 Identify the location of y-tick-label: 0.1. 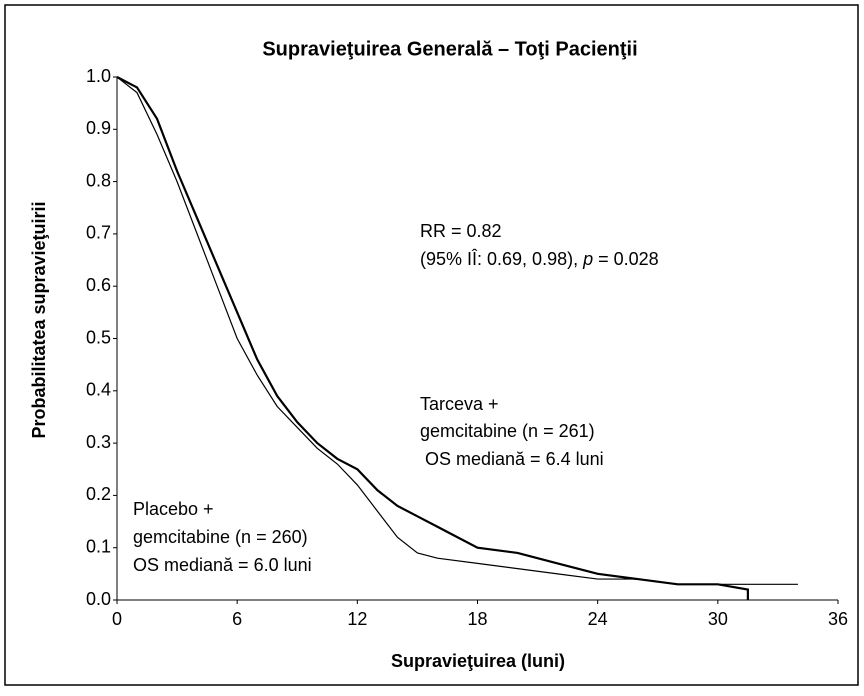
(98, 546).